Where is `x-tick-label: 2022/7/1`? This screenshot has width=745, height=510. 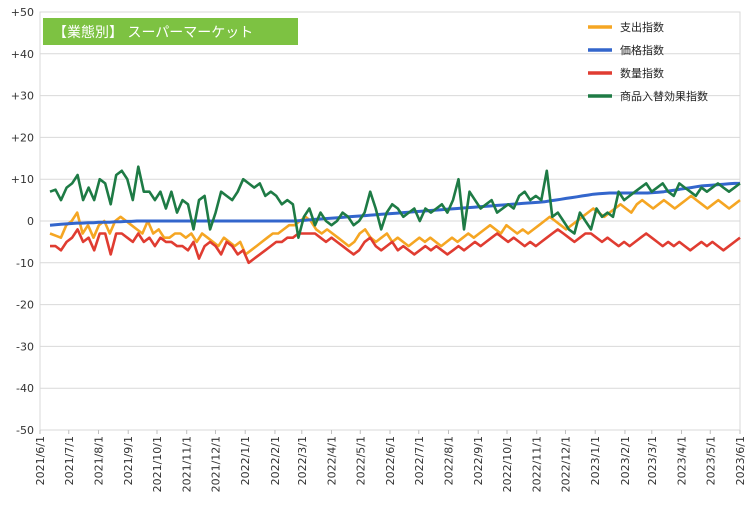 x-tick-label: 2022/7/1 is located at coordinates (419, 460).